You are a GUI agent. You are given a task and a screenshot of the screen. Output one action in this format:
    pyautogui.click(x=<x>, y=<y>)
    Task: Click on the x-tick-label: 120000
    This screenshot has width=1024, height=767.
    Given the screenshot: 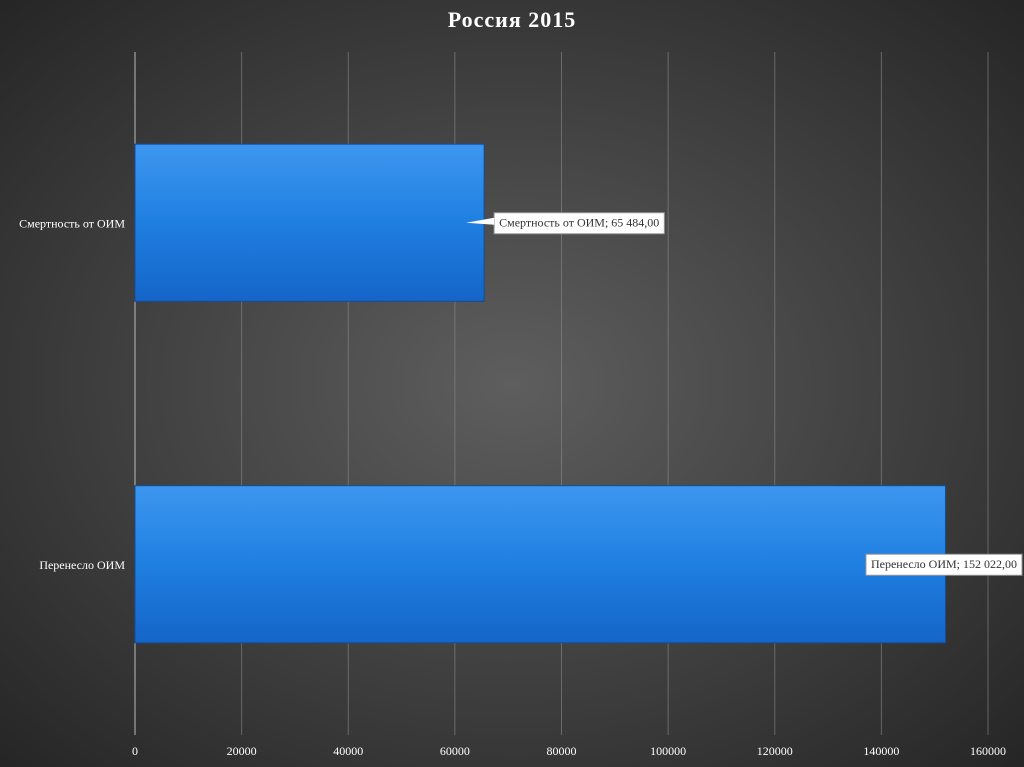 What is the action you would take?
    pyautogui.click(x=775, y=751)
    